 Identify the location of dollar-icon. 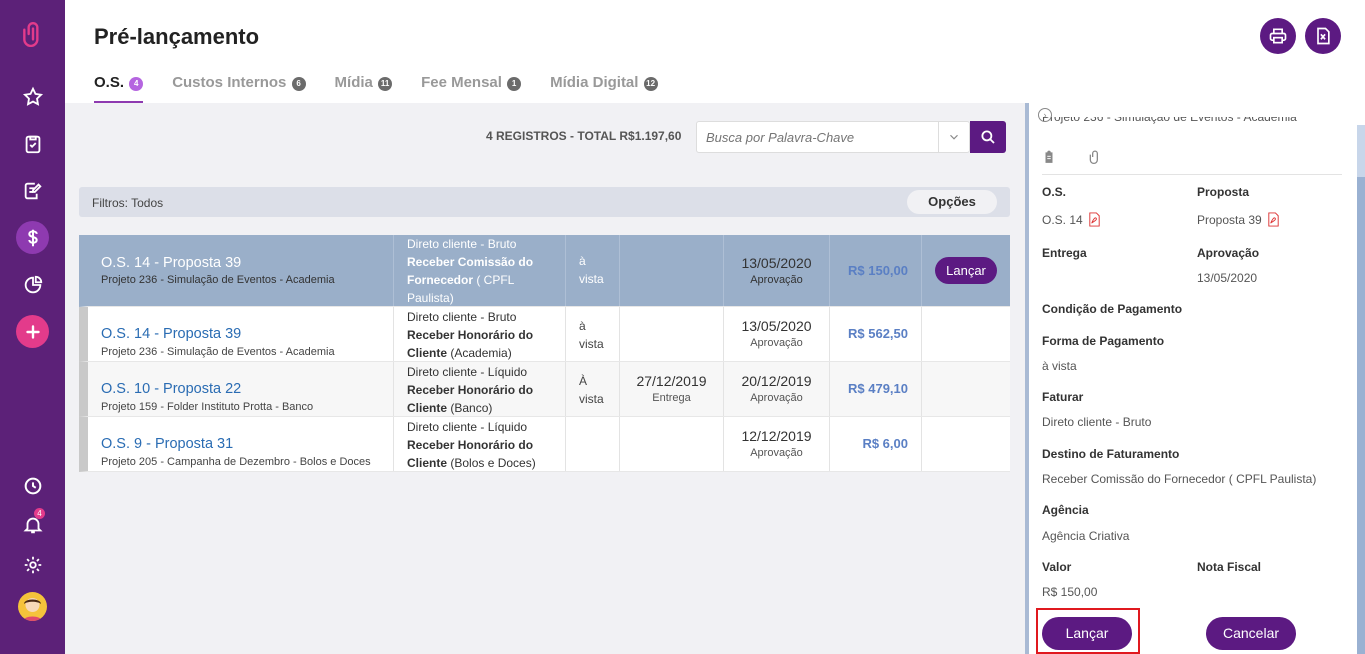
(32, 237).